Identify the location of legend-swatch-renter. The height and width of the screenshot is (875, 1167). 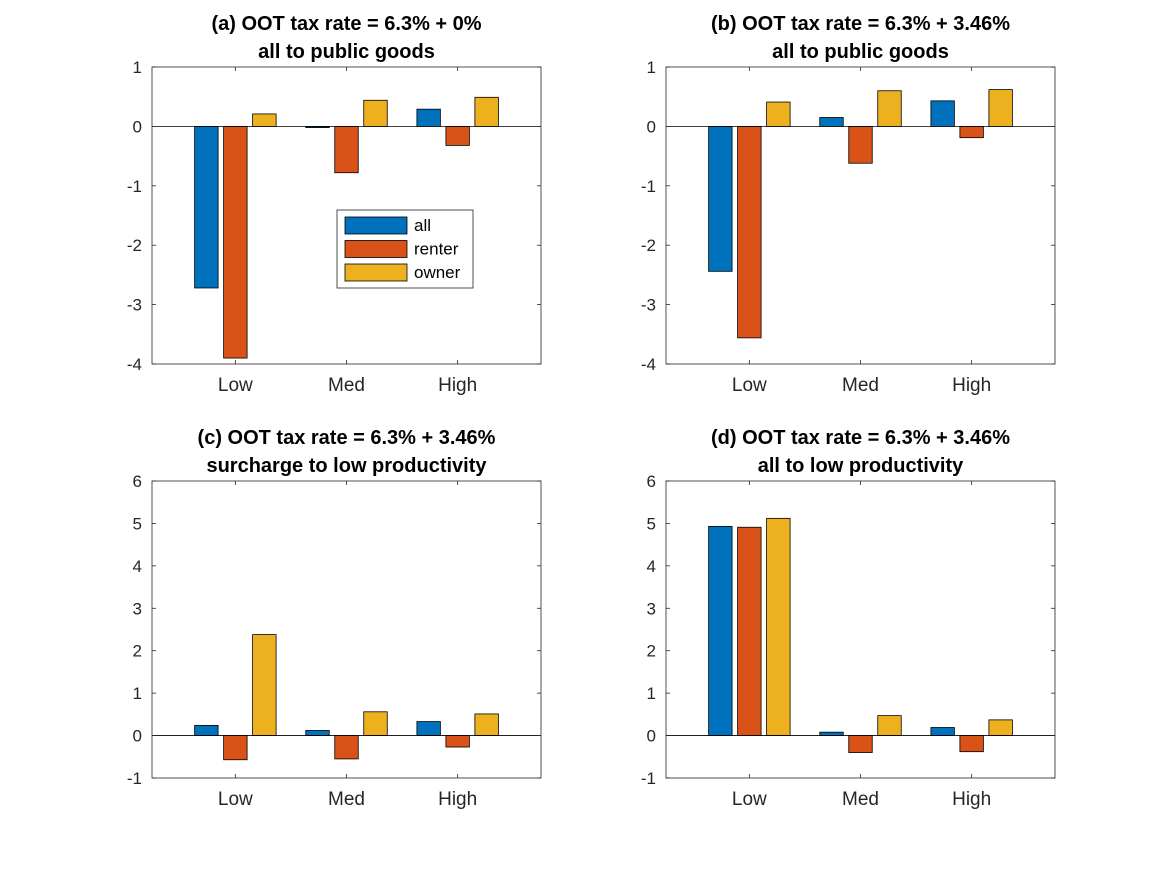
(376, 249).